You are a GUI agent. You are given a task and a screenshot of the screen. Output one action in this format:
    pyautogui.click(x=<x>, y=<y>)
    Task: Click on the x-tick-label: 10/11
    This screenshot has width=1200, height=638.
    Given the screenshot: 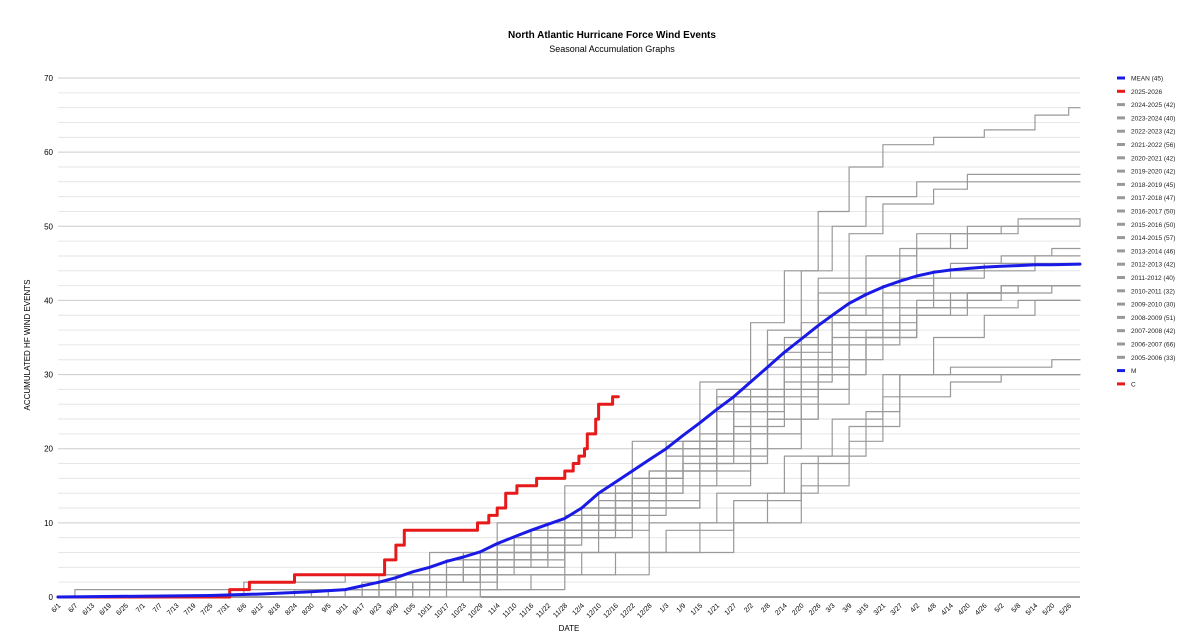 What is the action you would take?
    pyautogui.click(x=425, y=610)
    